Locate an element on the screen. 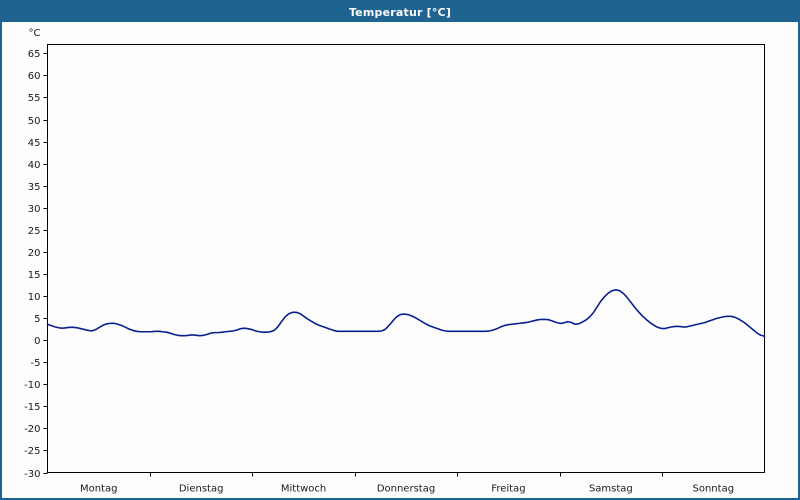 The image size is (800, 500). y-axis-tick-label: -25 is located at coordinates (32, 451).